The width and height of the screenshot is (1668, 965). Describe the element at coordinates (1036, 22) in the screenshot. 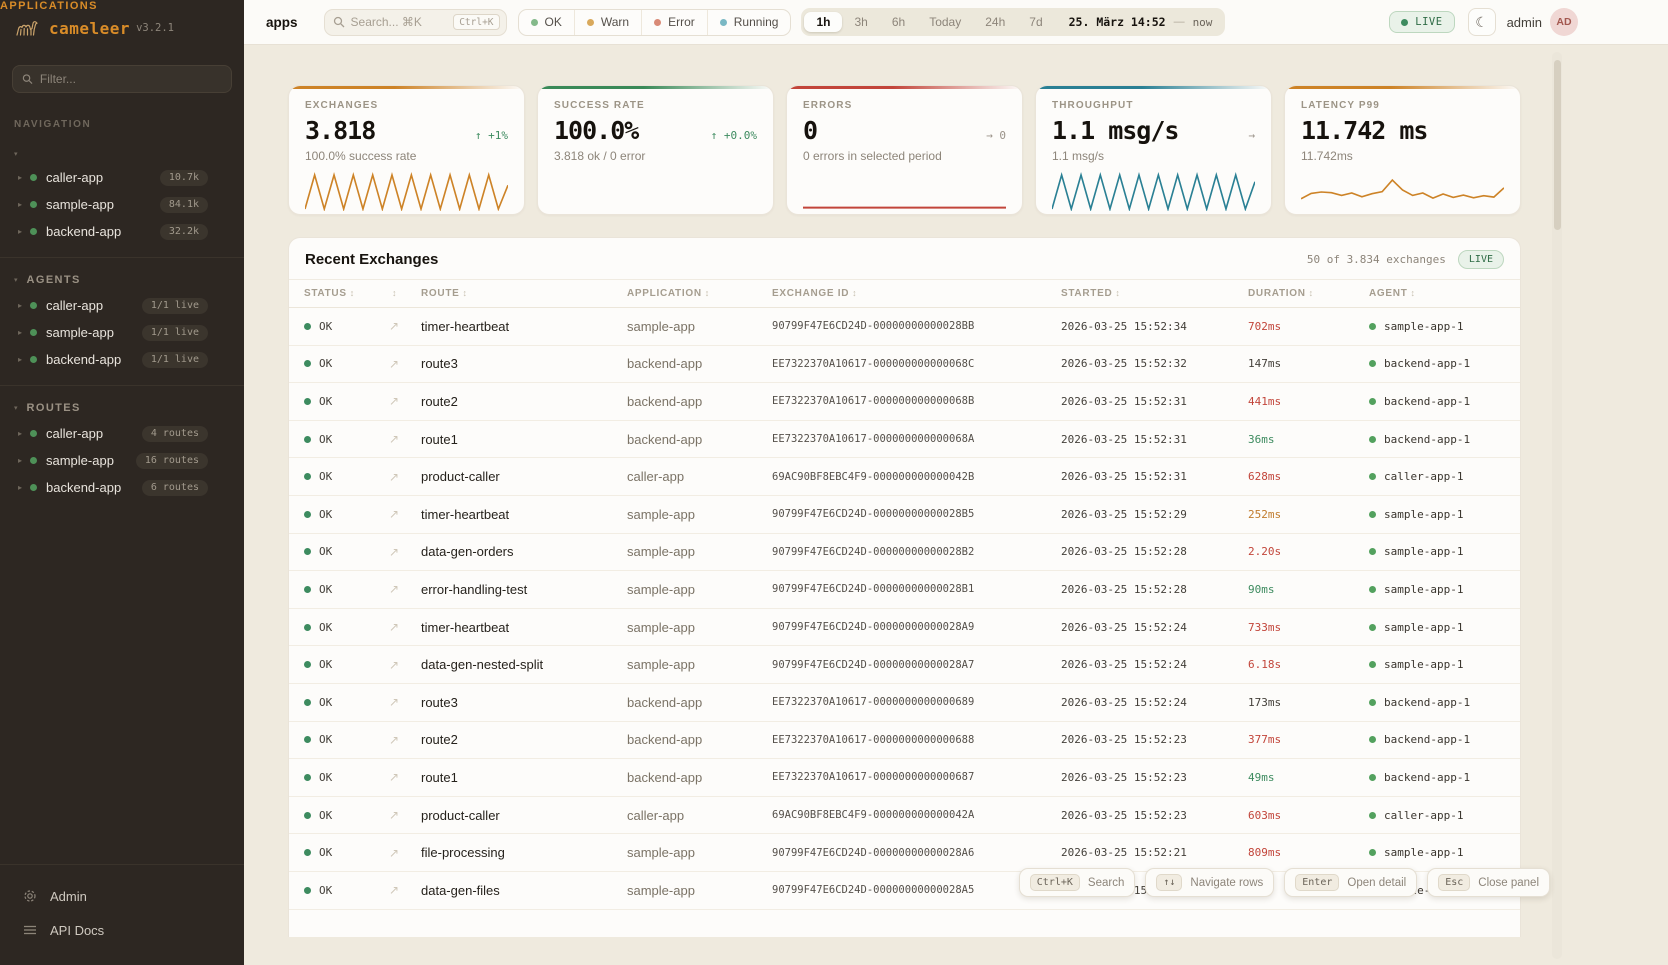

I see `time-range-7d: 7d` at that location.